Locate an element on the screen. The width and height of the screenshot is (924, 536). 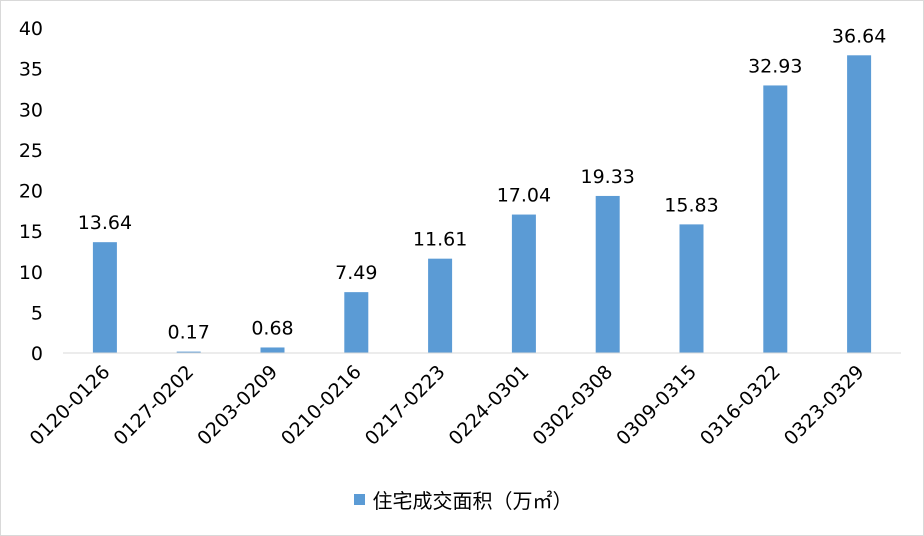
x-tick-label: 0309-0315 is located at coordinates (656, 405).